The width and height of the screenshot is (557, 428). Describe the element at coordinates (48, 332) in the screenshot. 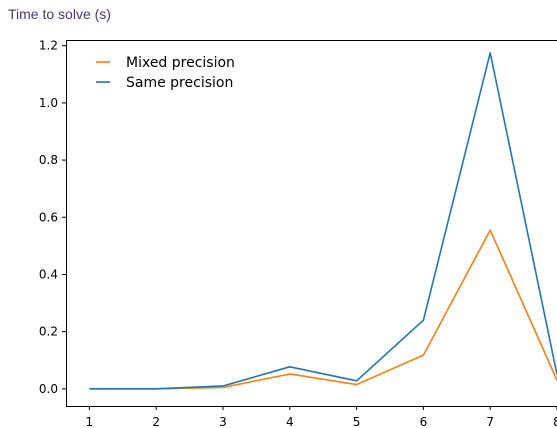

I see `y-tick-label: 0.2` at that location.